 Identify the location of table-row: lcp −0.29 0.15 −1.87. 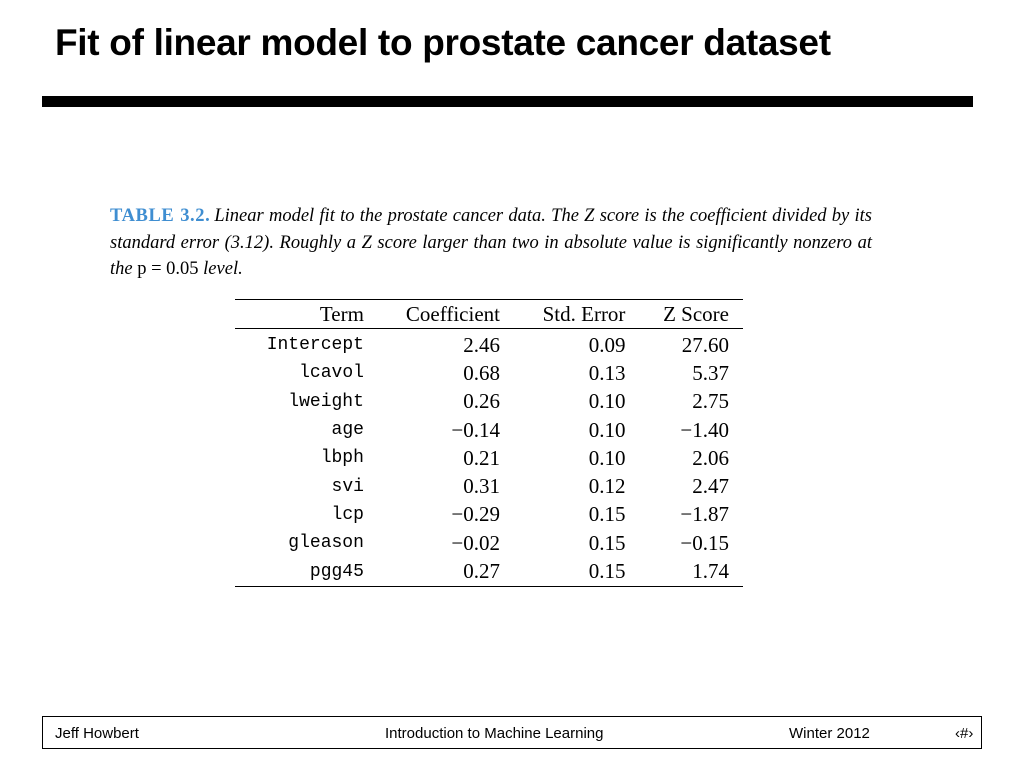
(489, 515).